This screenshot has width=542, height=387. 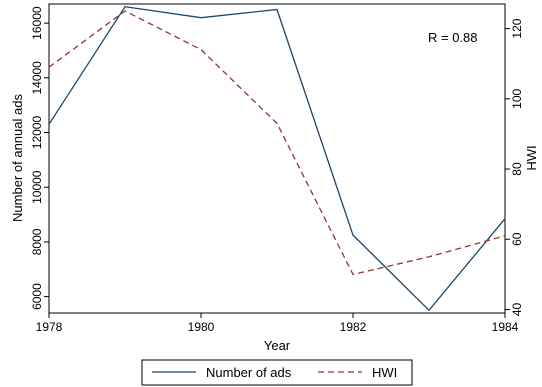 I want to click on x-tick-label: 1984, so click(x=505, y=327).